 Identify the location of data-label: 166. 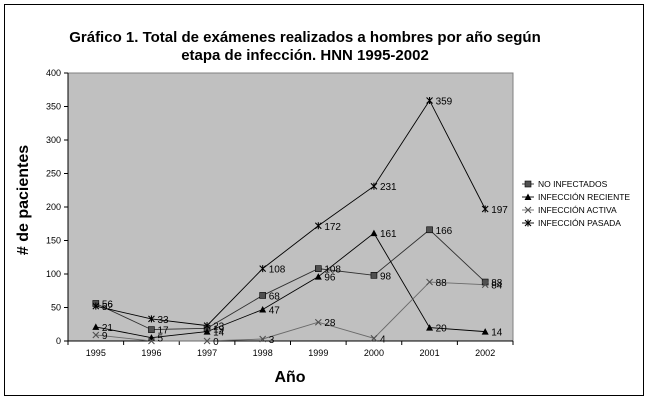
(444, 231).